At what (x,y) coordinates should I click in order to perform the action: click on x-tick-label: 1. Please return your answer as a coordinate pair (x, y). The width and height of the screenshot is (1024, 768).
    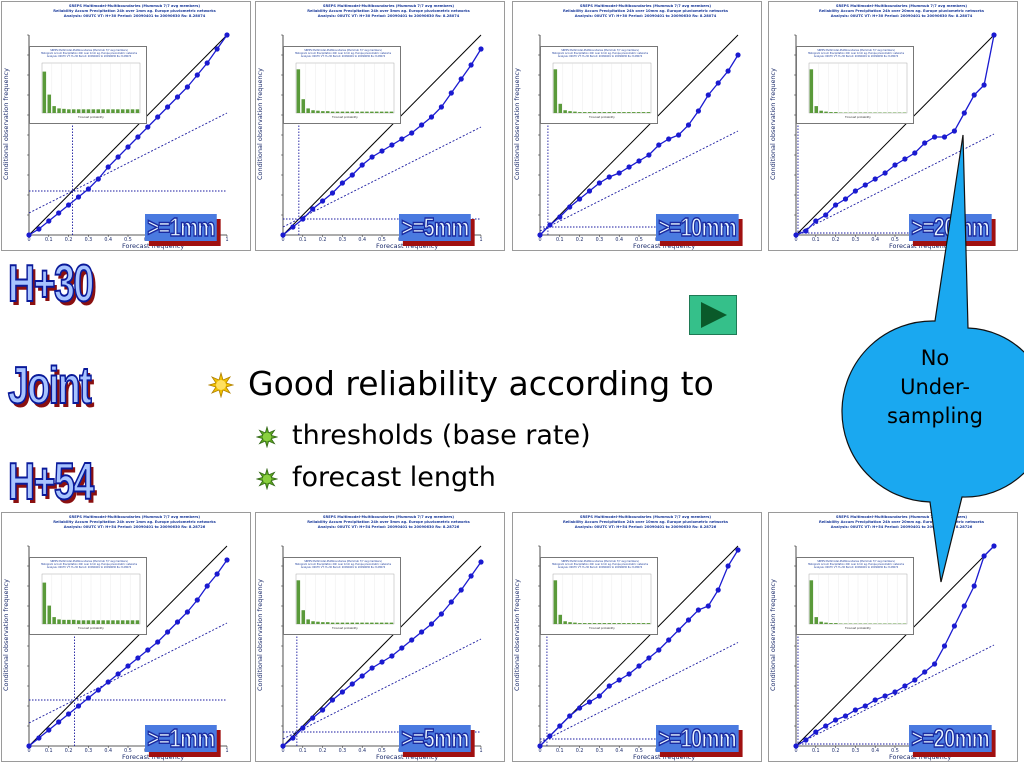
    Looking at the image, I should click on (226, 751).